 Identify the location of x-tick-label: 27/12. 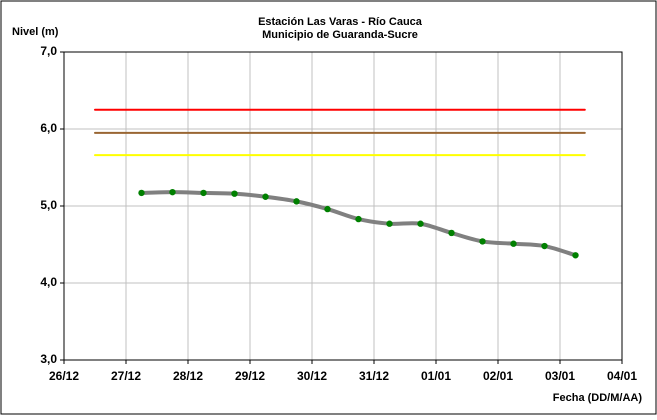
(126, 376).